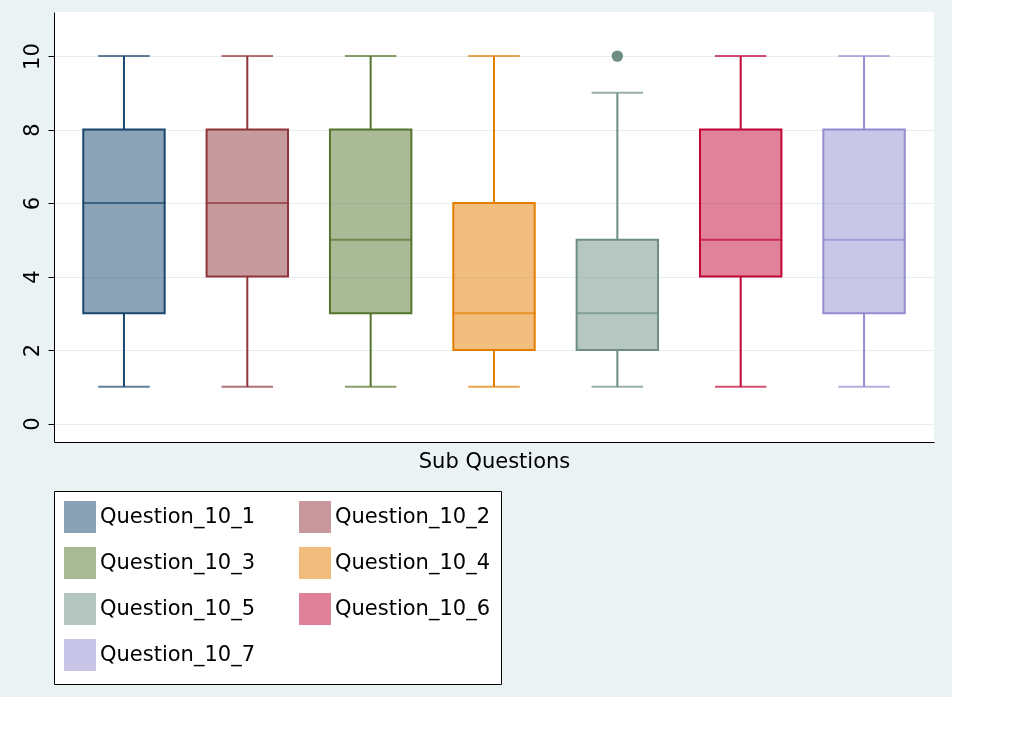  I want to click on y-tick-label: 6, so click(31, 203).